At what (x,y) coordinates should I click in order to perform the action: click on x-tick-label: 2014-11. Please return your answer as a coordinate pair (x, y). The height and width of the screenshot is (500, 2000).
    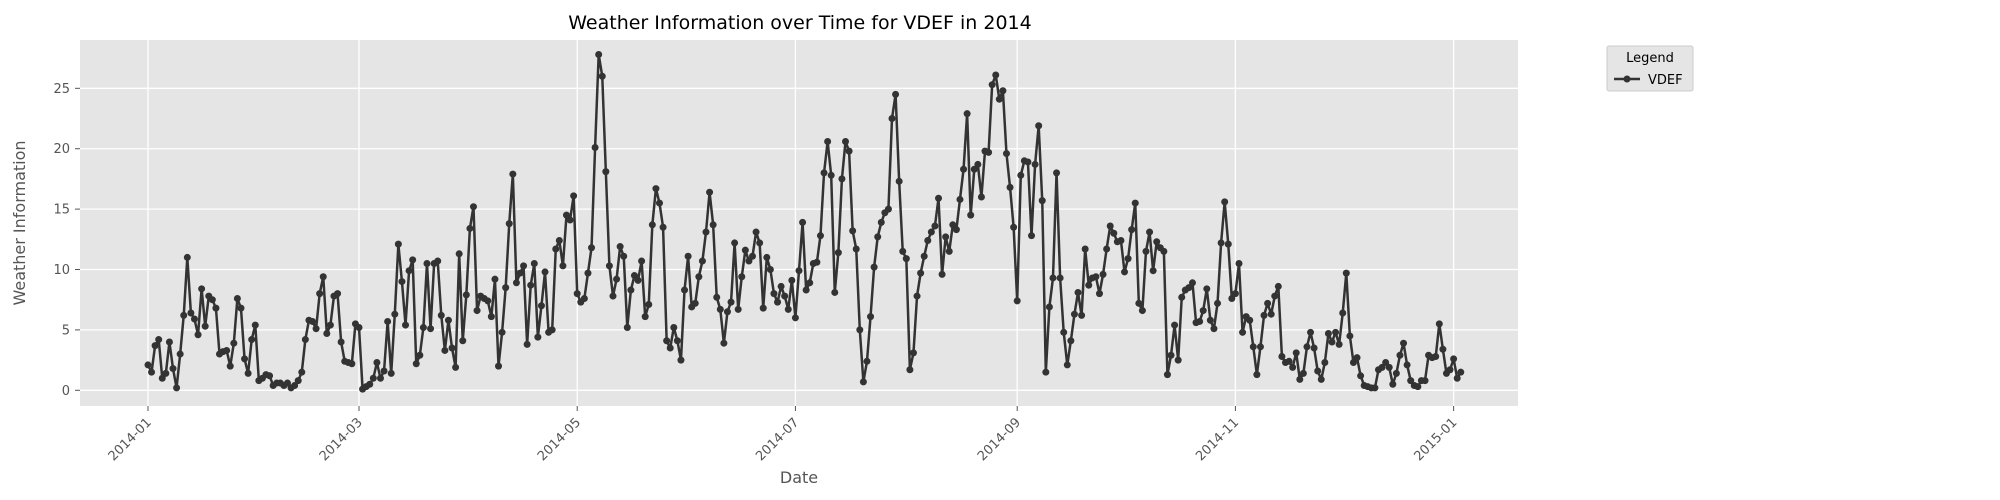
    Looking at the image, I should click on (1217, 439).